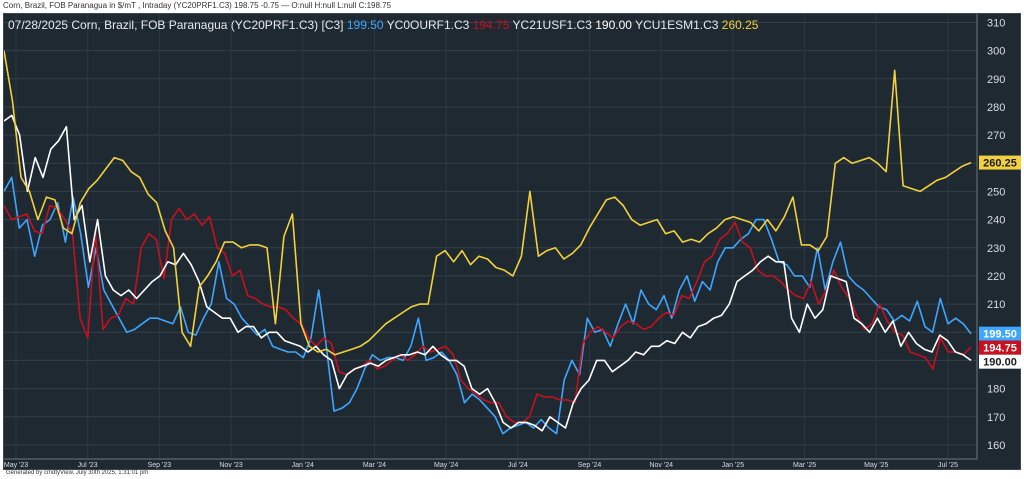 Image resolution: width=1024 pixels, height=479 pixels. What do you see at coordinates (996, 390) in the screenshot?
I see `y-tick-label: 180` at bounding box center [996, 390].